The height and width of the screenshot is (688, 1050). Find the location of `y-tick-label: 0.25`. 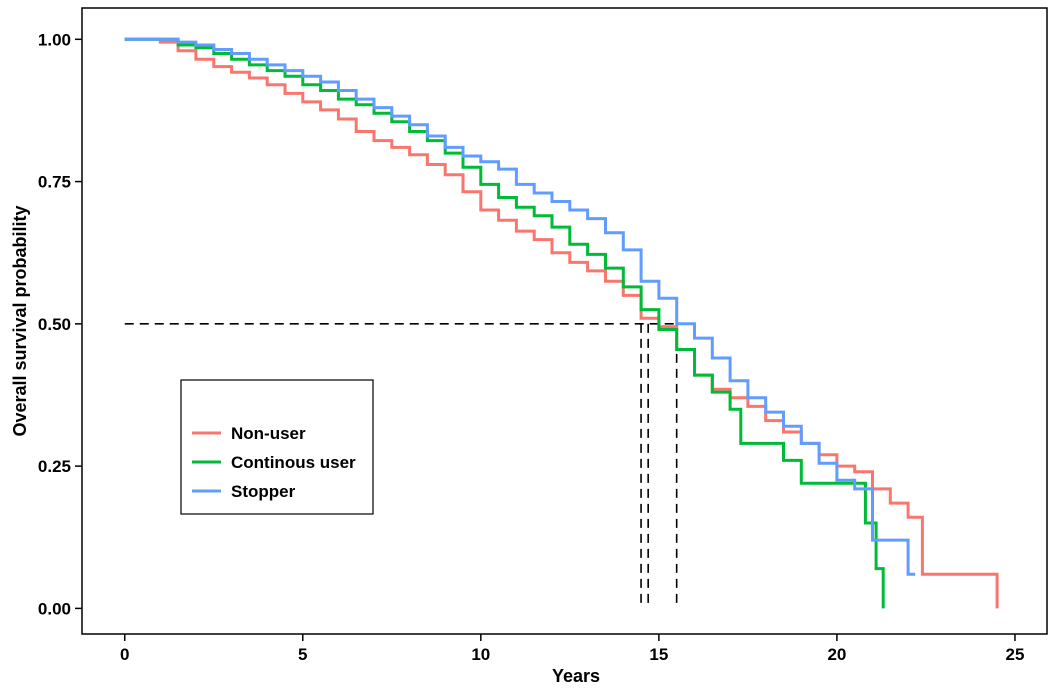

y-tick-label: 0.25 is located at coordinates (54, 466).